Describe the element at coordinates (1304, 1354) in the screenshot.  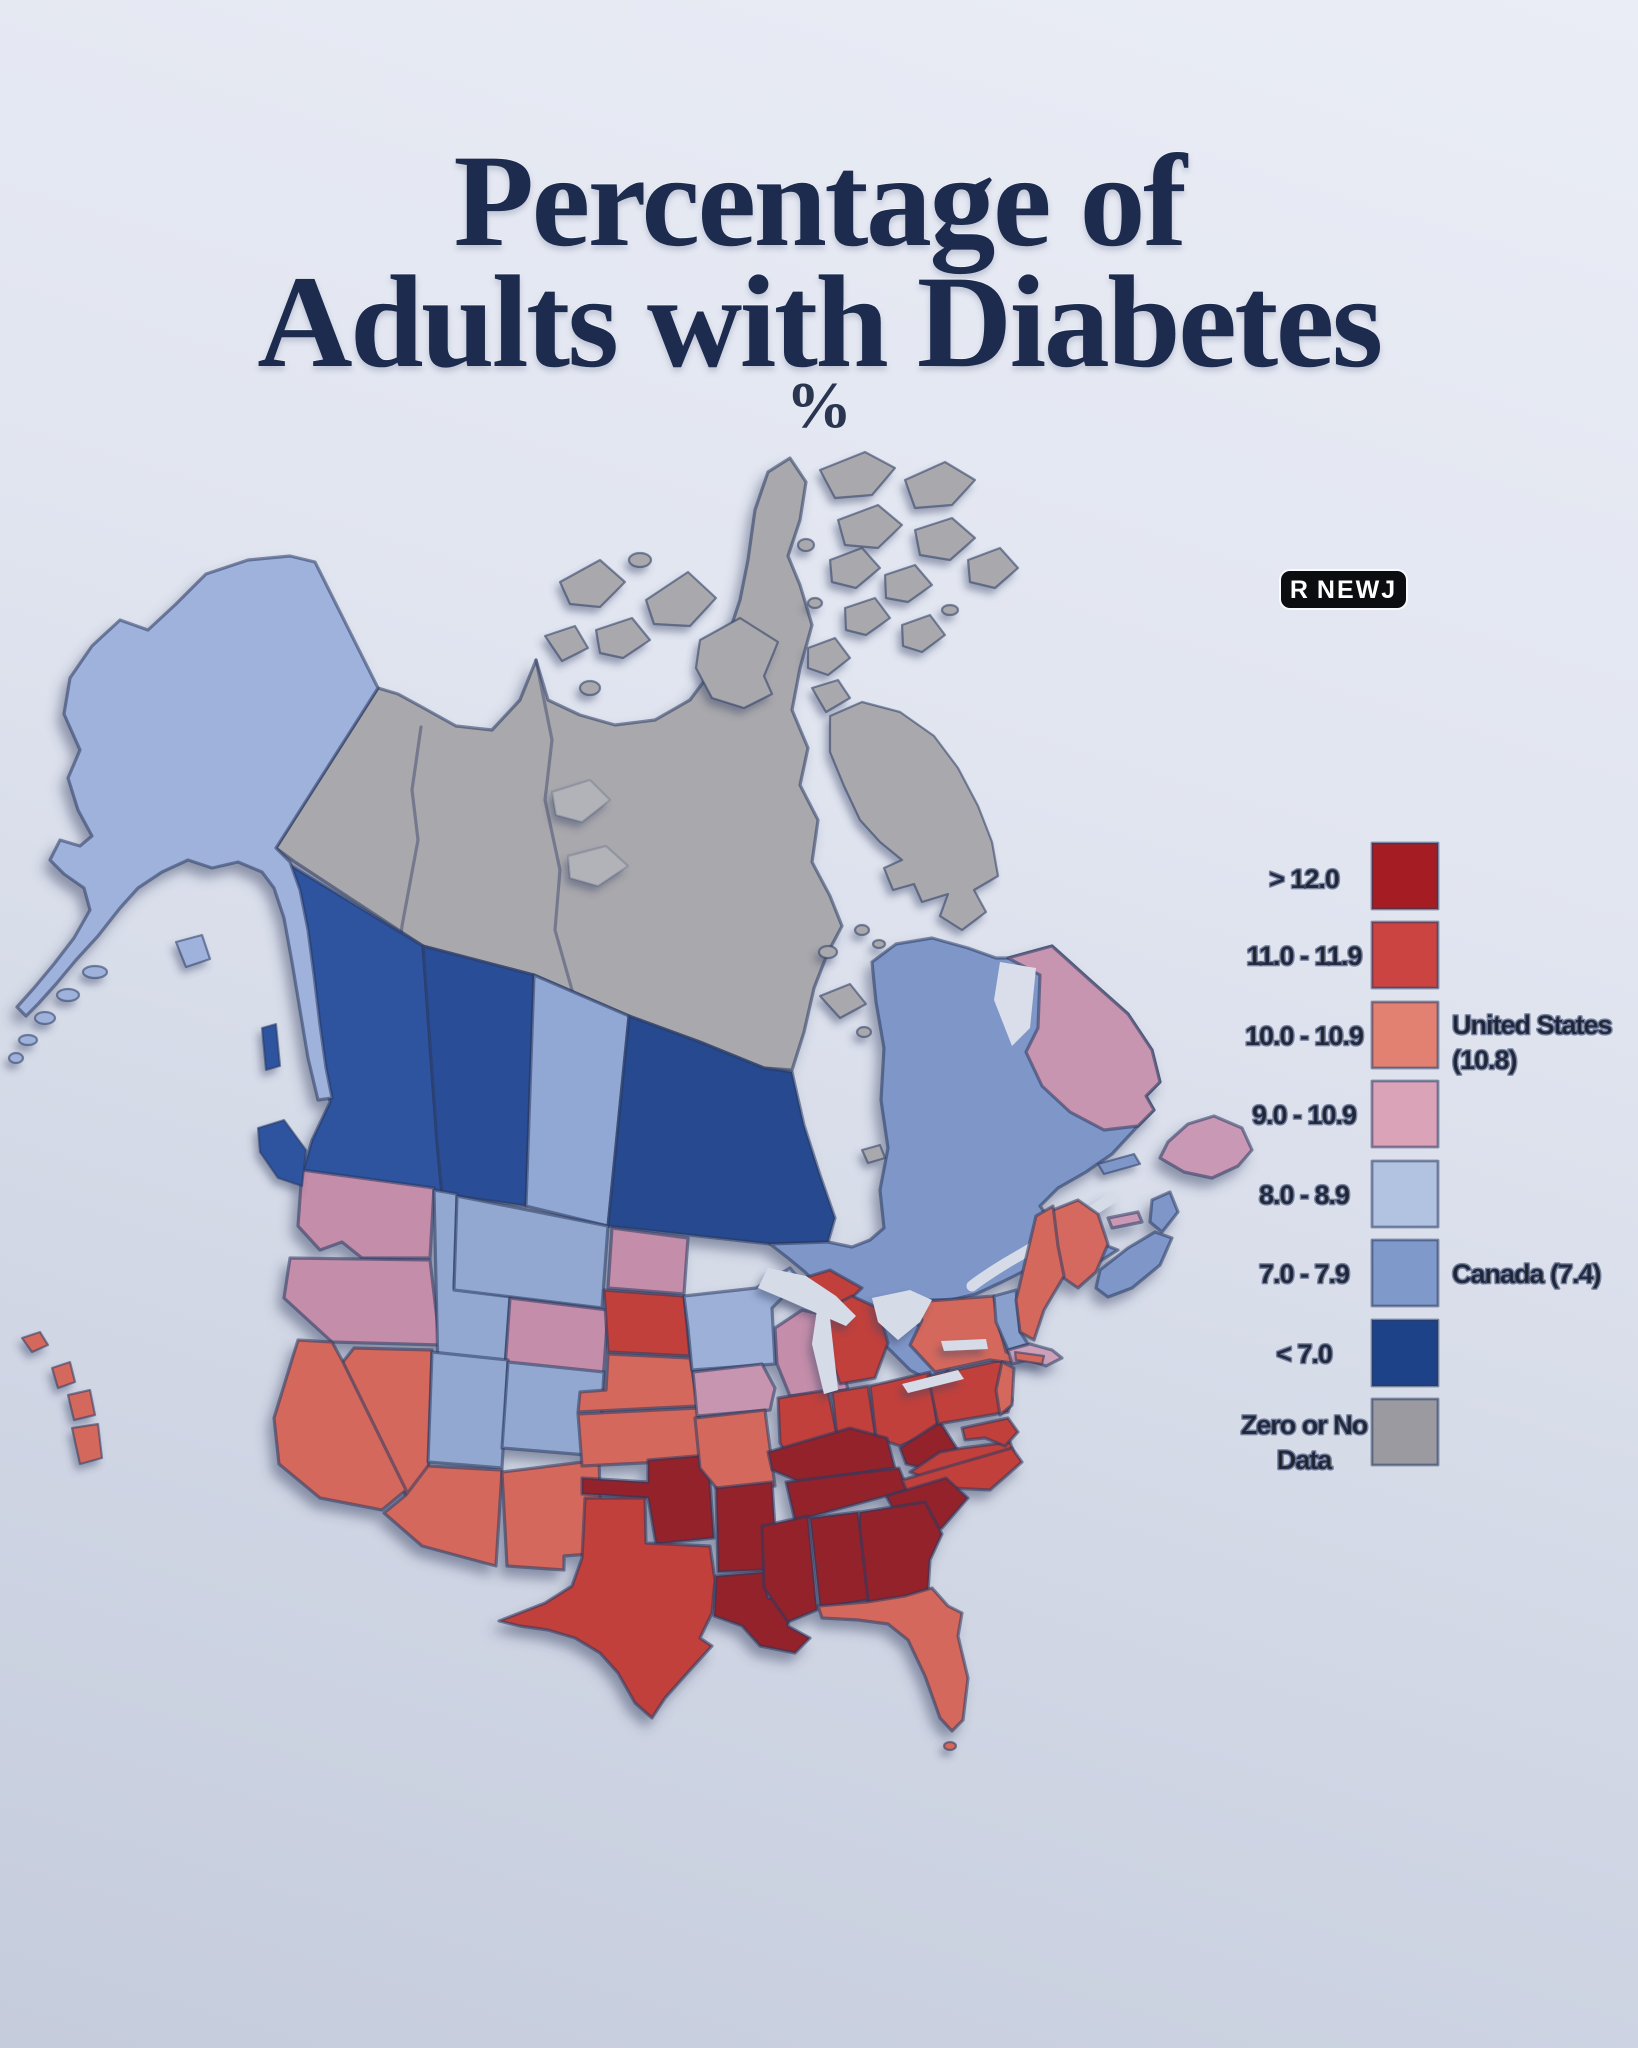
I see `svg-text: < 7.0` at that location.